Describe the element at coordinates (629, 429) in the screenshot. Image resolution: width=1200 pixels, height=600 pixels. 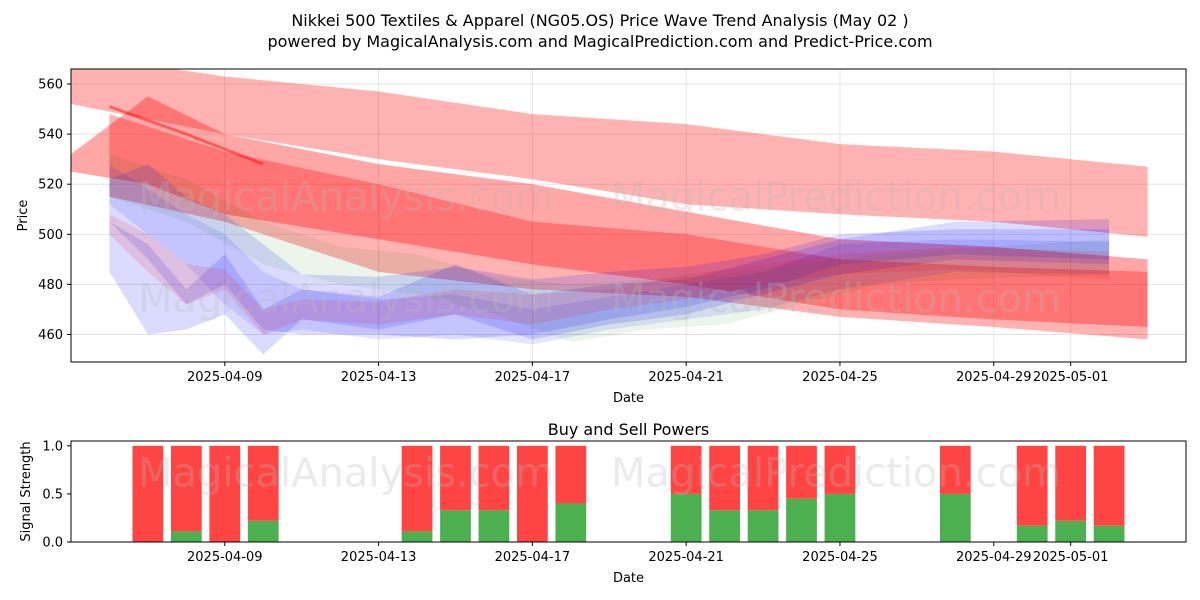
I see `panel-title: Buy and Sell Powers` at that location.